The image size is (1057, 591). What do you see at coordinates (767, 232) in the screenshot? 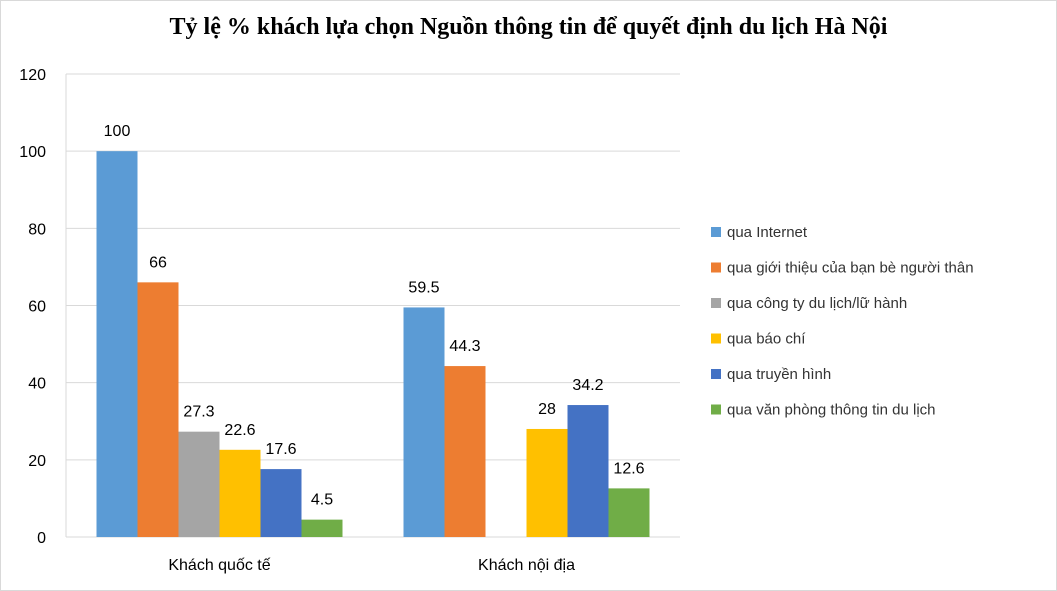
I see `legend-entry: qua Internet` at bounding box center [767, 232].